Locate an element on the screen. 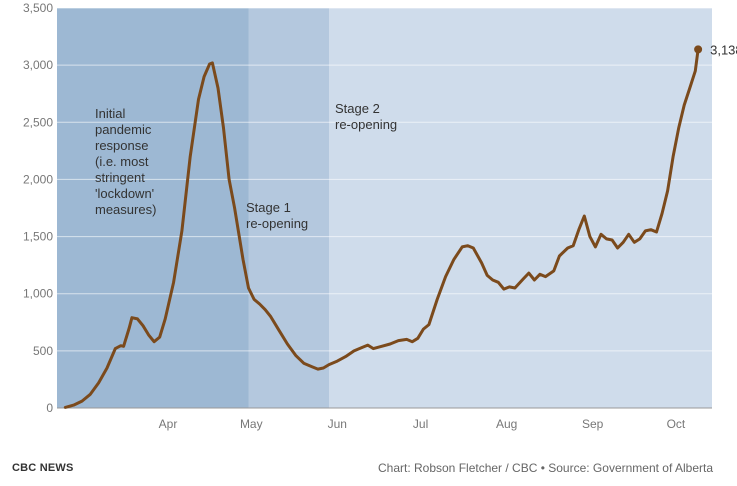 This screenshot has width=737, height=486. brand-label: CBC NEWS is located at coordinates (43, 468).